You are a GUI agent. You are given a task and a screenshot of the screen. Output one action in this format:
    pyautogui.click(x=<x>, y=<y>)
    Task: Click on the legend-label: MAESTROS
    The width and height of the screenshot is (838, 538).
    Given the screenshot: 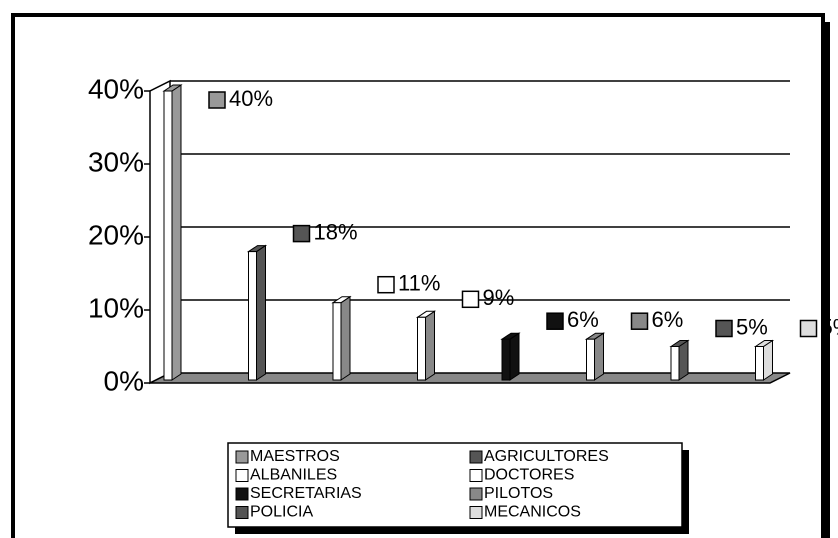 What is the action you would take?
    pyautogui.click(x=295, y=456)
    